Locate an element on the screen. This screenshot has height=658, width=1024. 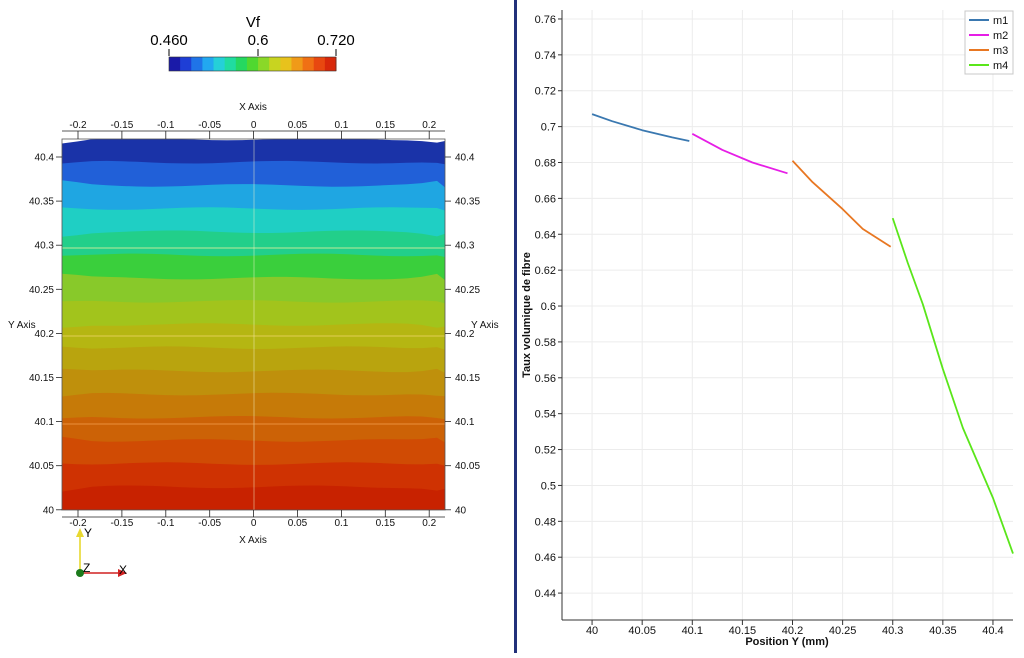
bottom-x-tick-label: -0.15 is located at coordinates (122, 523).